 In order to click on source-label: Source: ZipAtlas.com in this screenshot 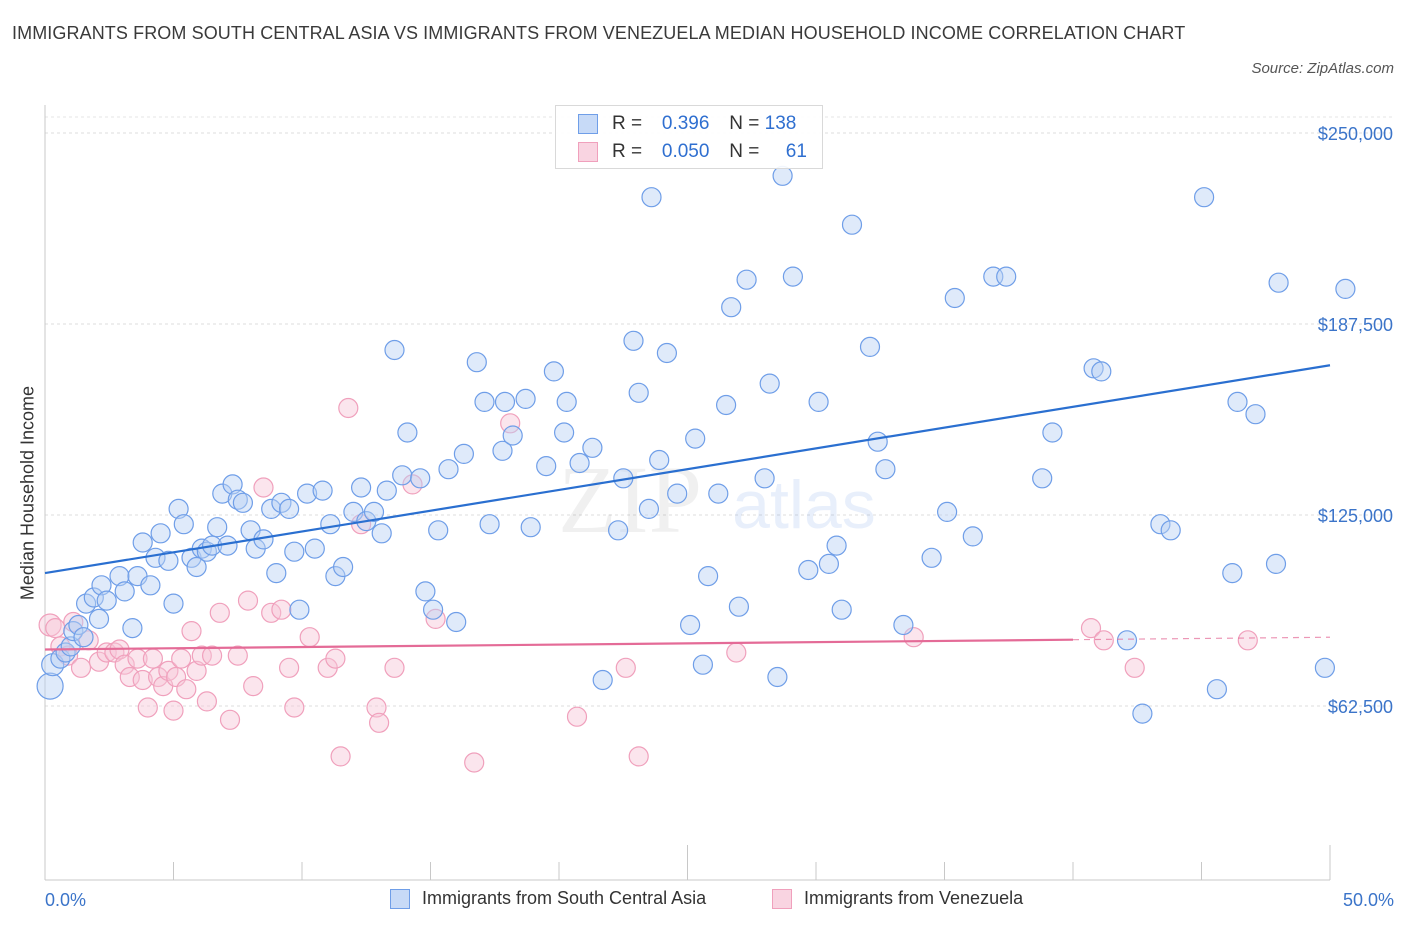, I will do `click(1322, 68)`.